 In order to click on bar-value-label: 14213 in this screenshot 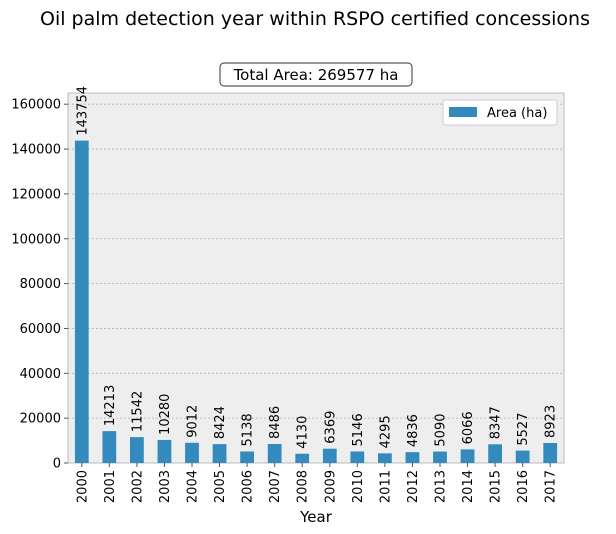, I will do `click(110, 405)`.